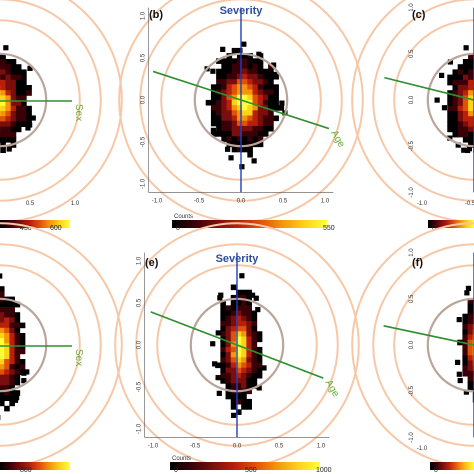 The height and width of the screenshot is (474, 474). What do you see at coordinates (238, 259) in the screenshot?
I see `severity-label: Severity` at bounding box center [238, 259].